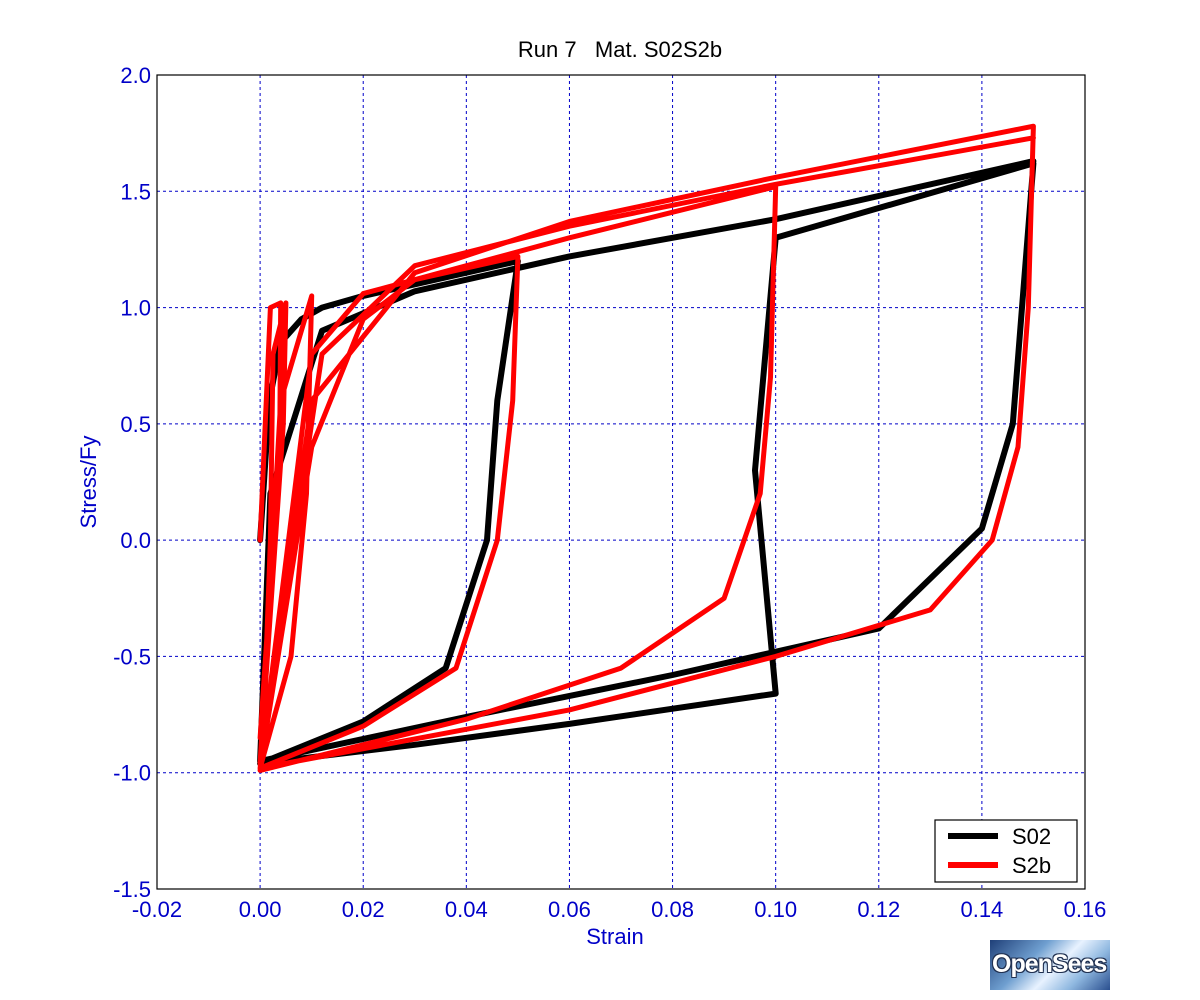 This screenshot has width=1200, height=1000. I want to click on x-tick-label: 0.16, so click(1085, 909).